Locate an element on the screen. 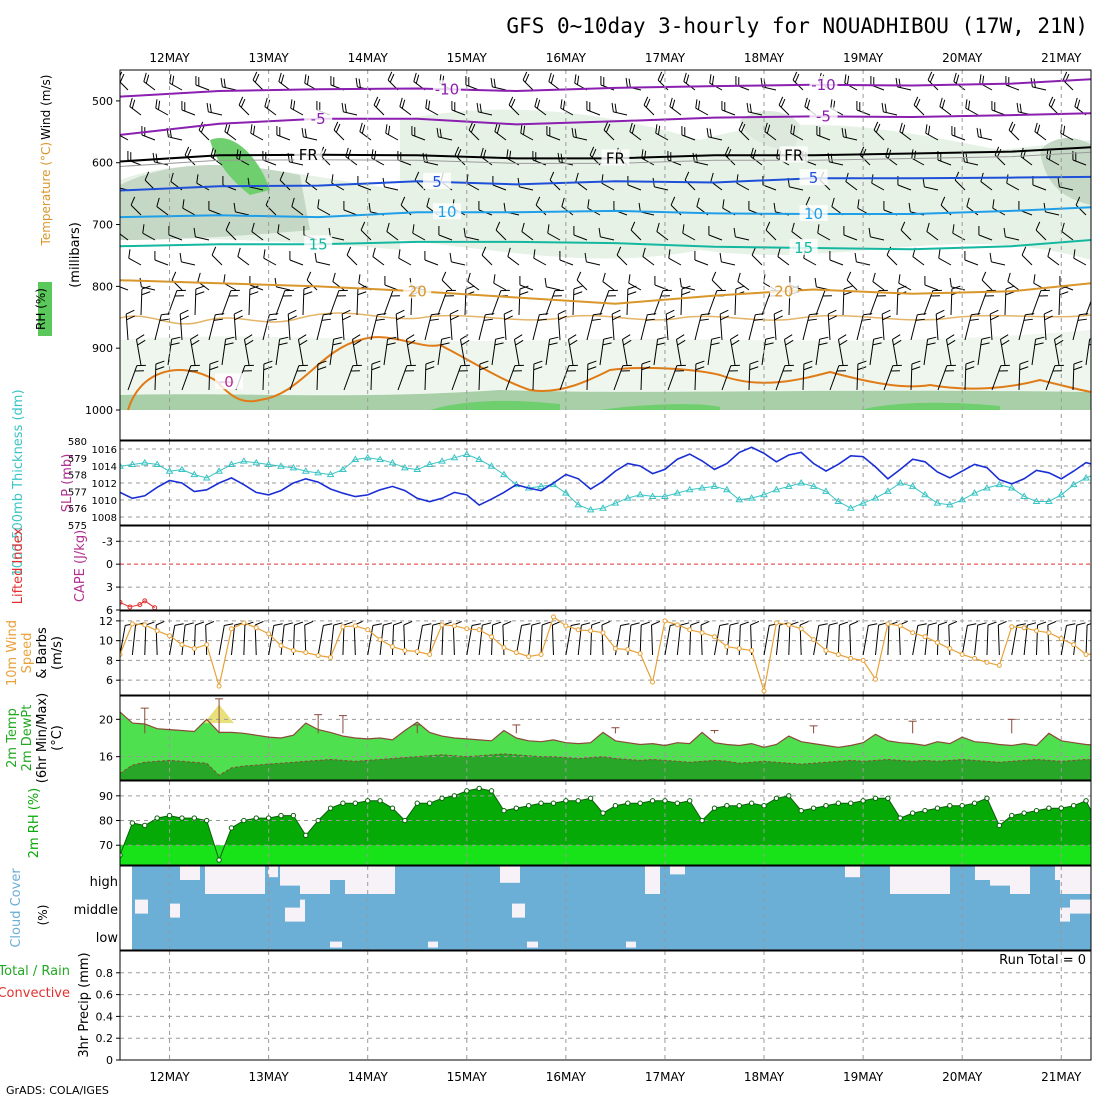 The width and height of the screenshot is (1100, 1100). isotherm-label: 20 is located at coordinates (417, 291).